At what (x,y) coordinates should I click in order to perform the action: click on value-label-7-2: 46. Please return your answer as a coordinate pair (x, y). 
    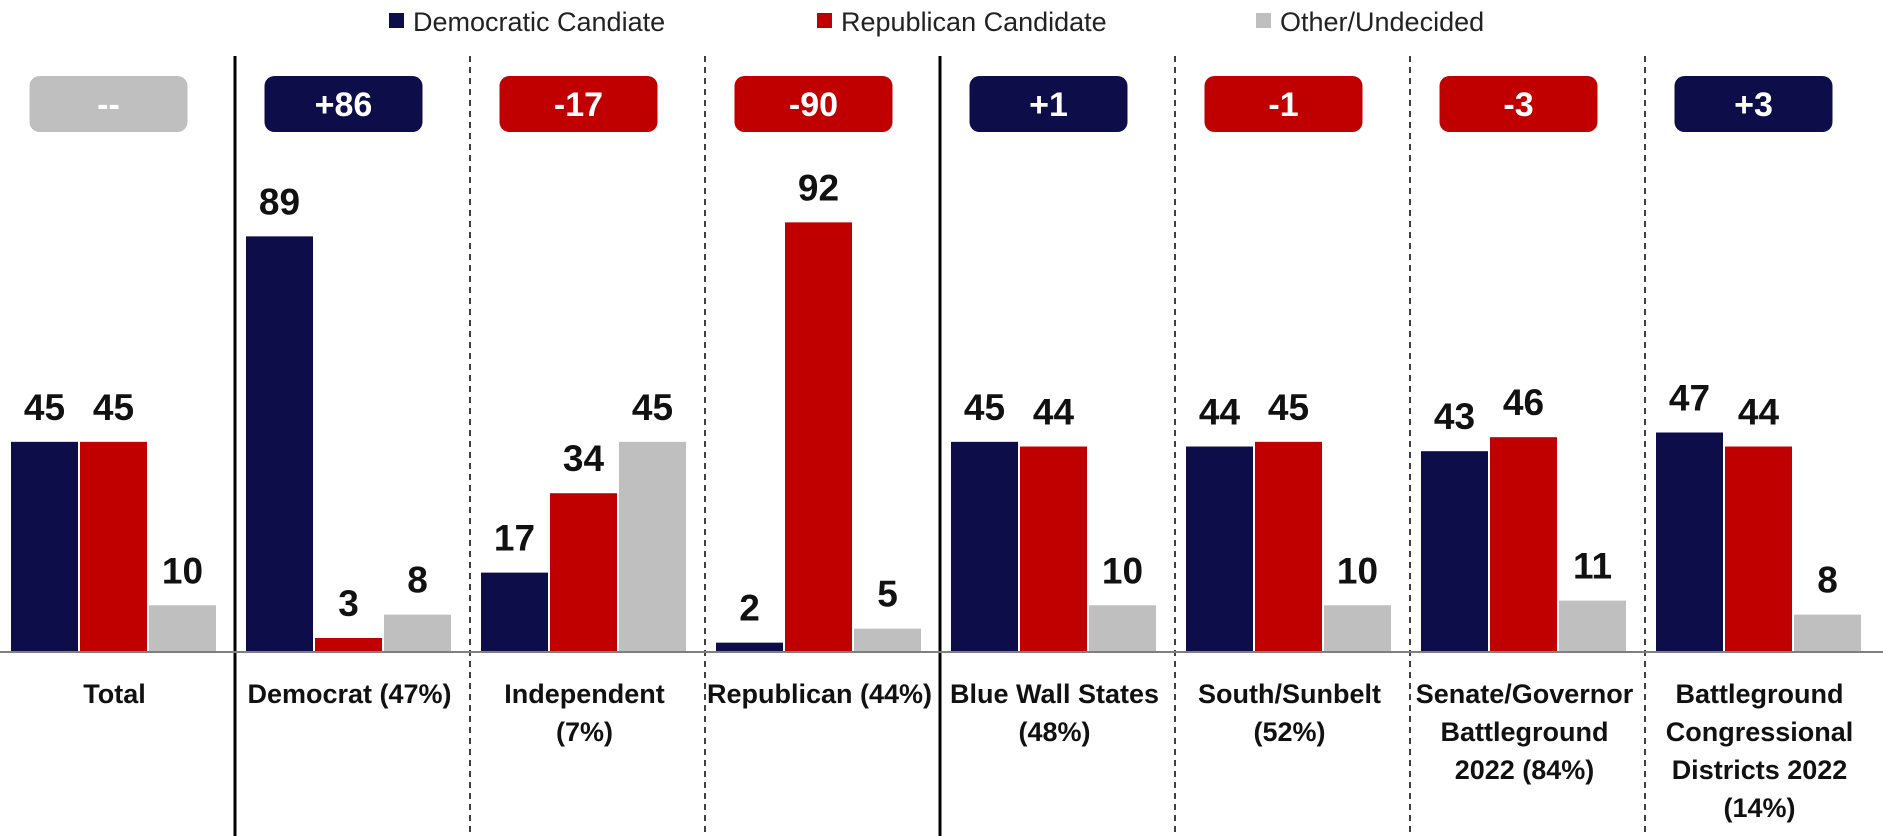
    Looking at the image, I should click on (1523, 402).